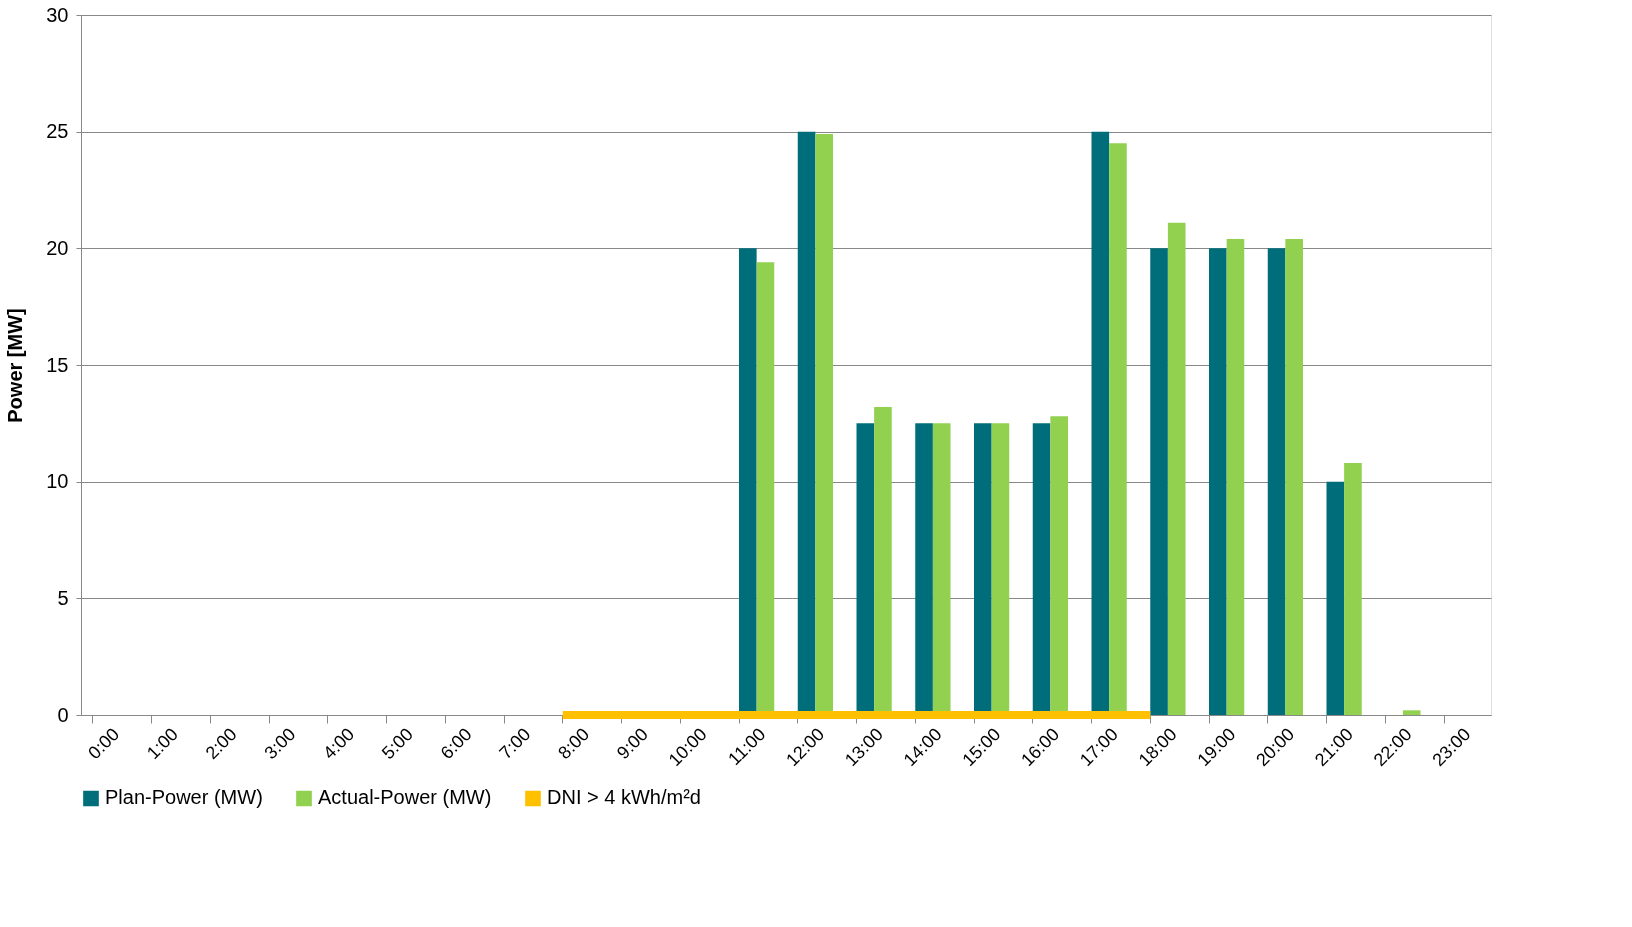 The height and width of the screenshot is (927, 1632). I want to click on y-axis-title: Power [MW], so click(15, 365).